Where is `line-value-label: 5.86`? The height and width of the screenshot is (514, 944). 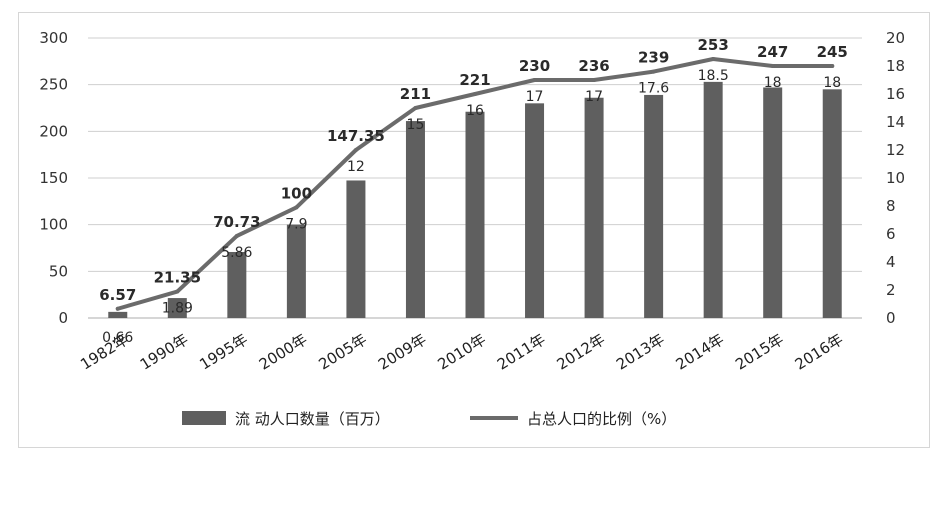
line-value-label: 5.86 is located at coordinates (236, 253).